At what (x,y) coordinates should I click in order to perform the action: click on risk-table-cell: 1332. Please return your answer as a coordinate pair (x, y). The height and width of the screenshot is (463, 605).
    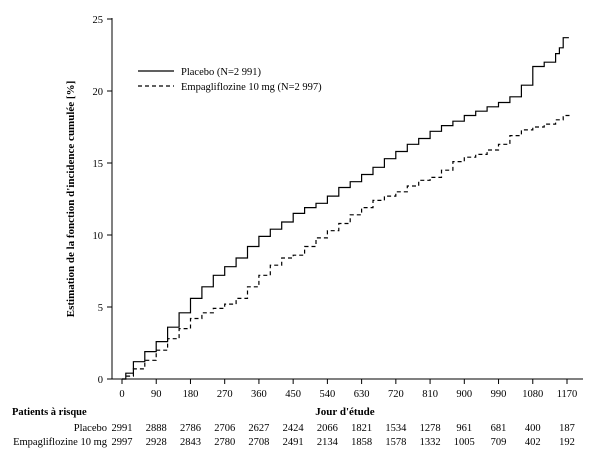
    Looking at the image, I should click on (430, 442).